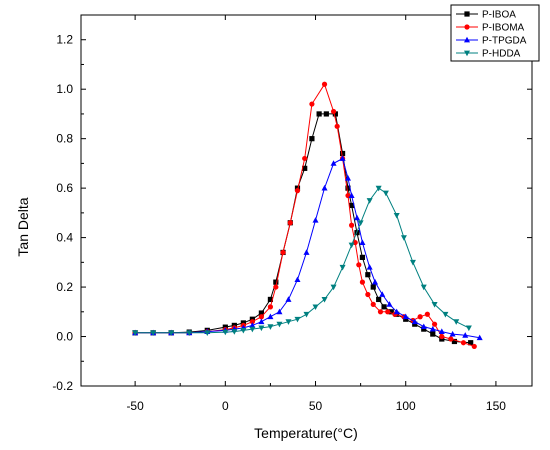  Describe the element at coordinates (64, 89) in the screenshot. I see `y-tick-label: 1.0` at that location.